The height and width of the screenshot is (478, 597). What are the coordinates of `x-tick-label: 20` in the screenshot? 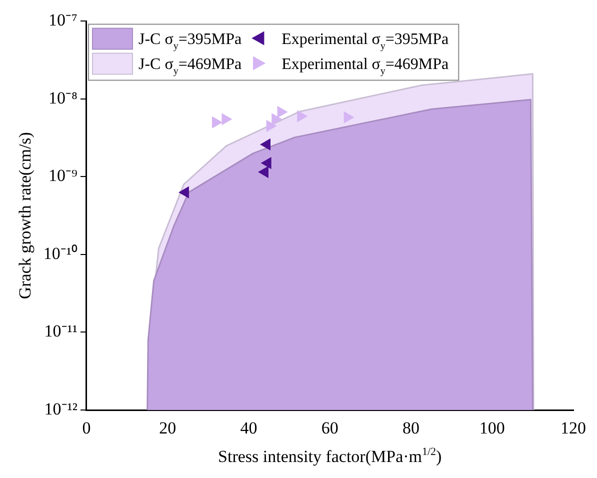 It's located at (167, 428).